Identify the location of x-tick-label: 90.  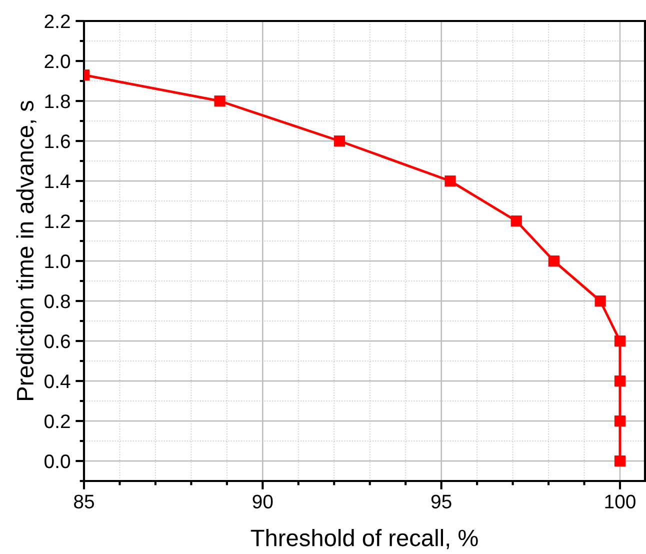
(262, 501).